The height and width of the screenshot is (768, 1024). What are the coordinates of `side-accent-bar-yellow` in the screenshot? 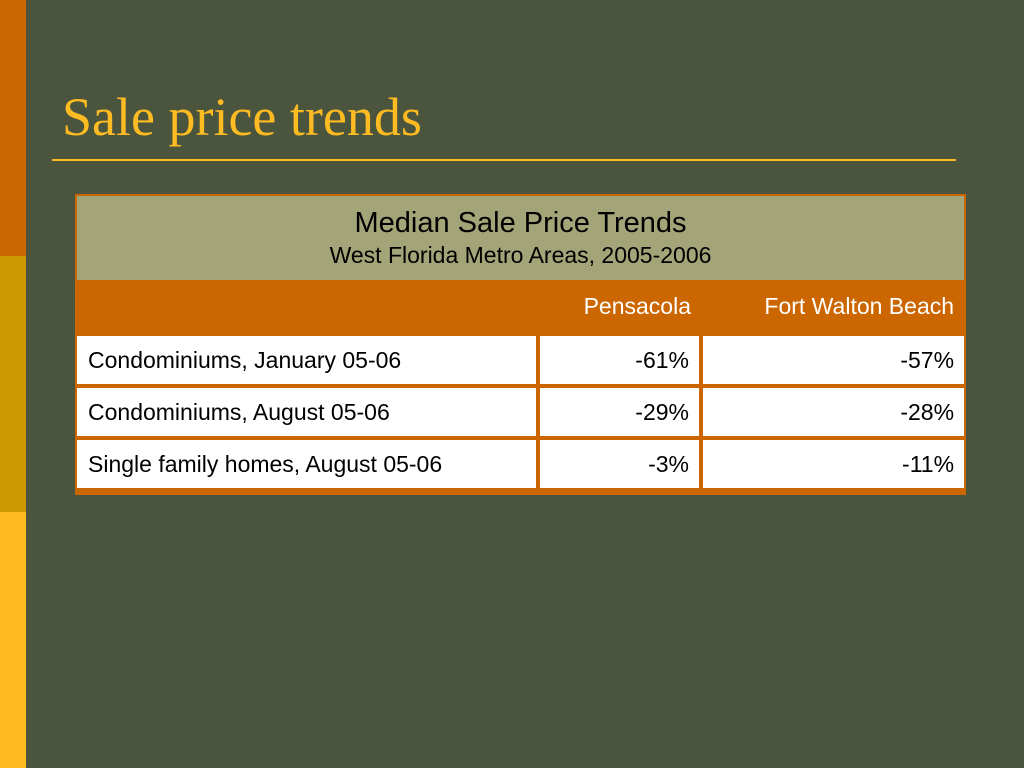 It's located at (13, 640).